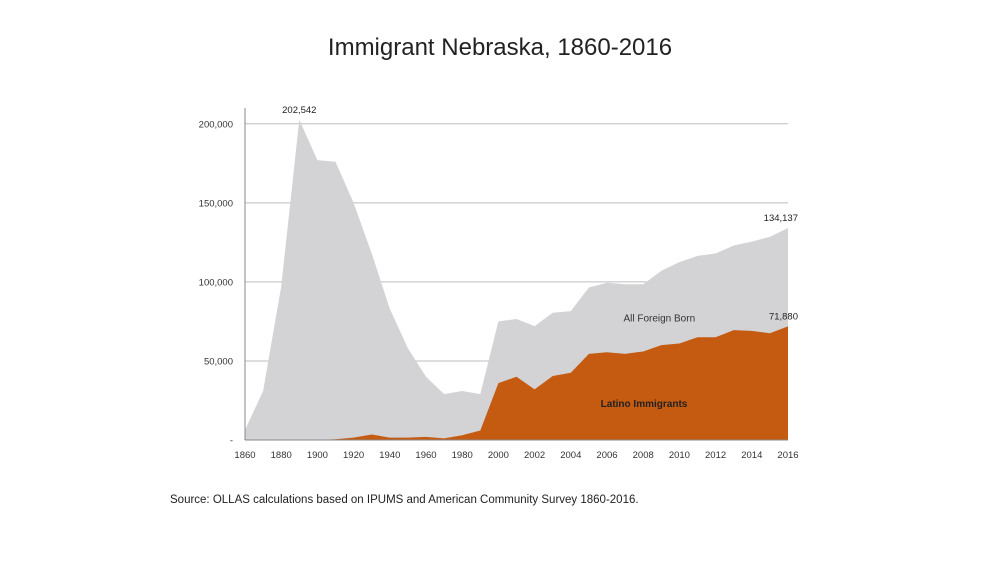 This screenshot has height=562, width=1000. Describe the element at coordinates (643, 455) in the screenshot. I see `x-tick-label: 2008` at that location.